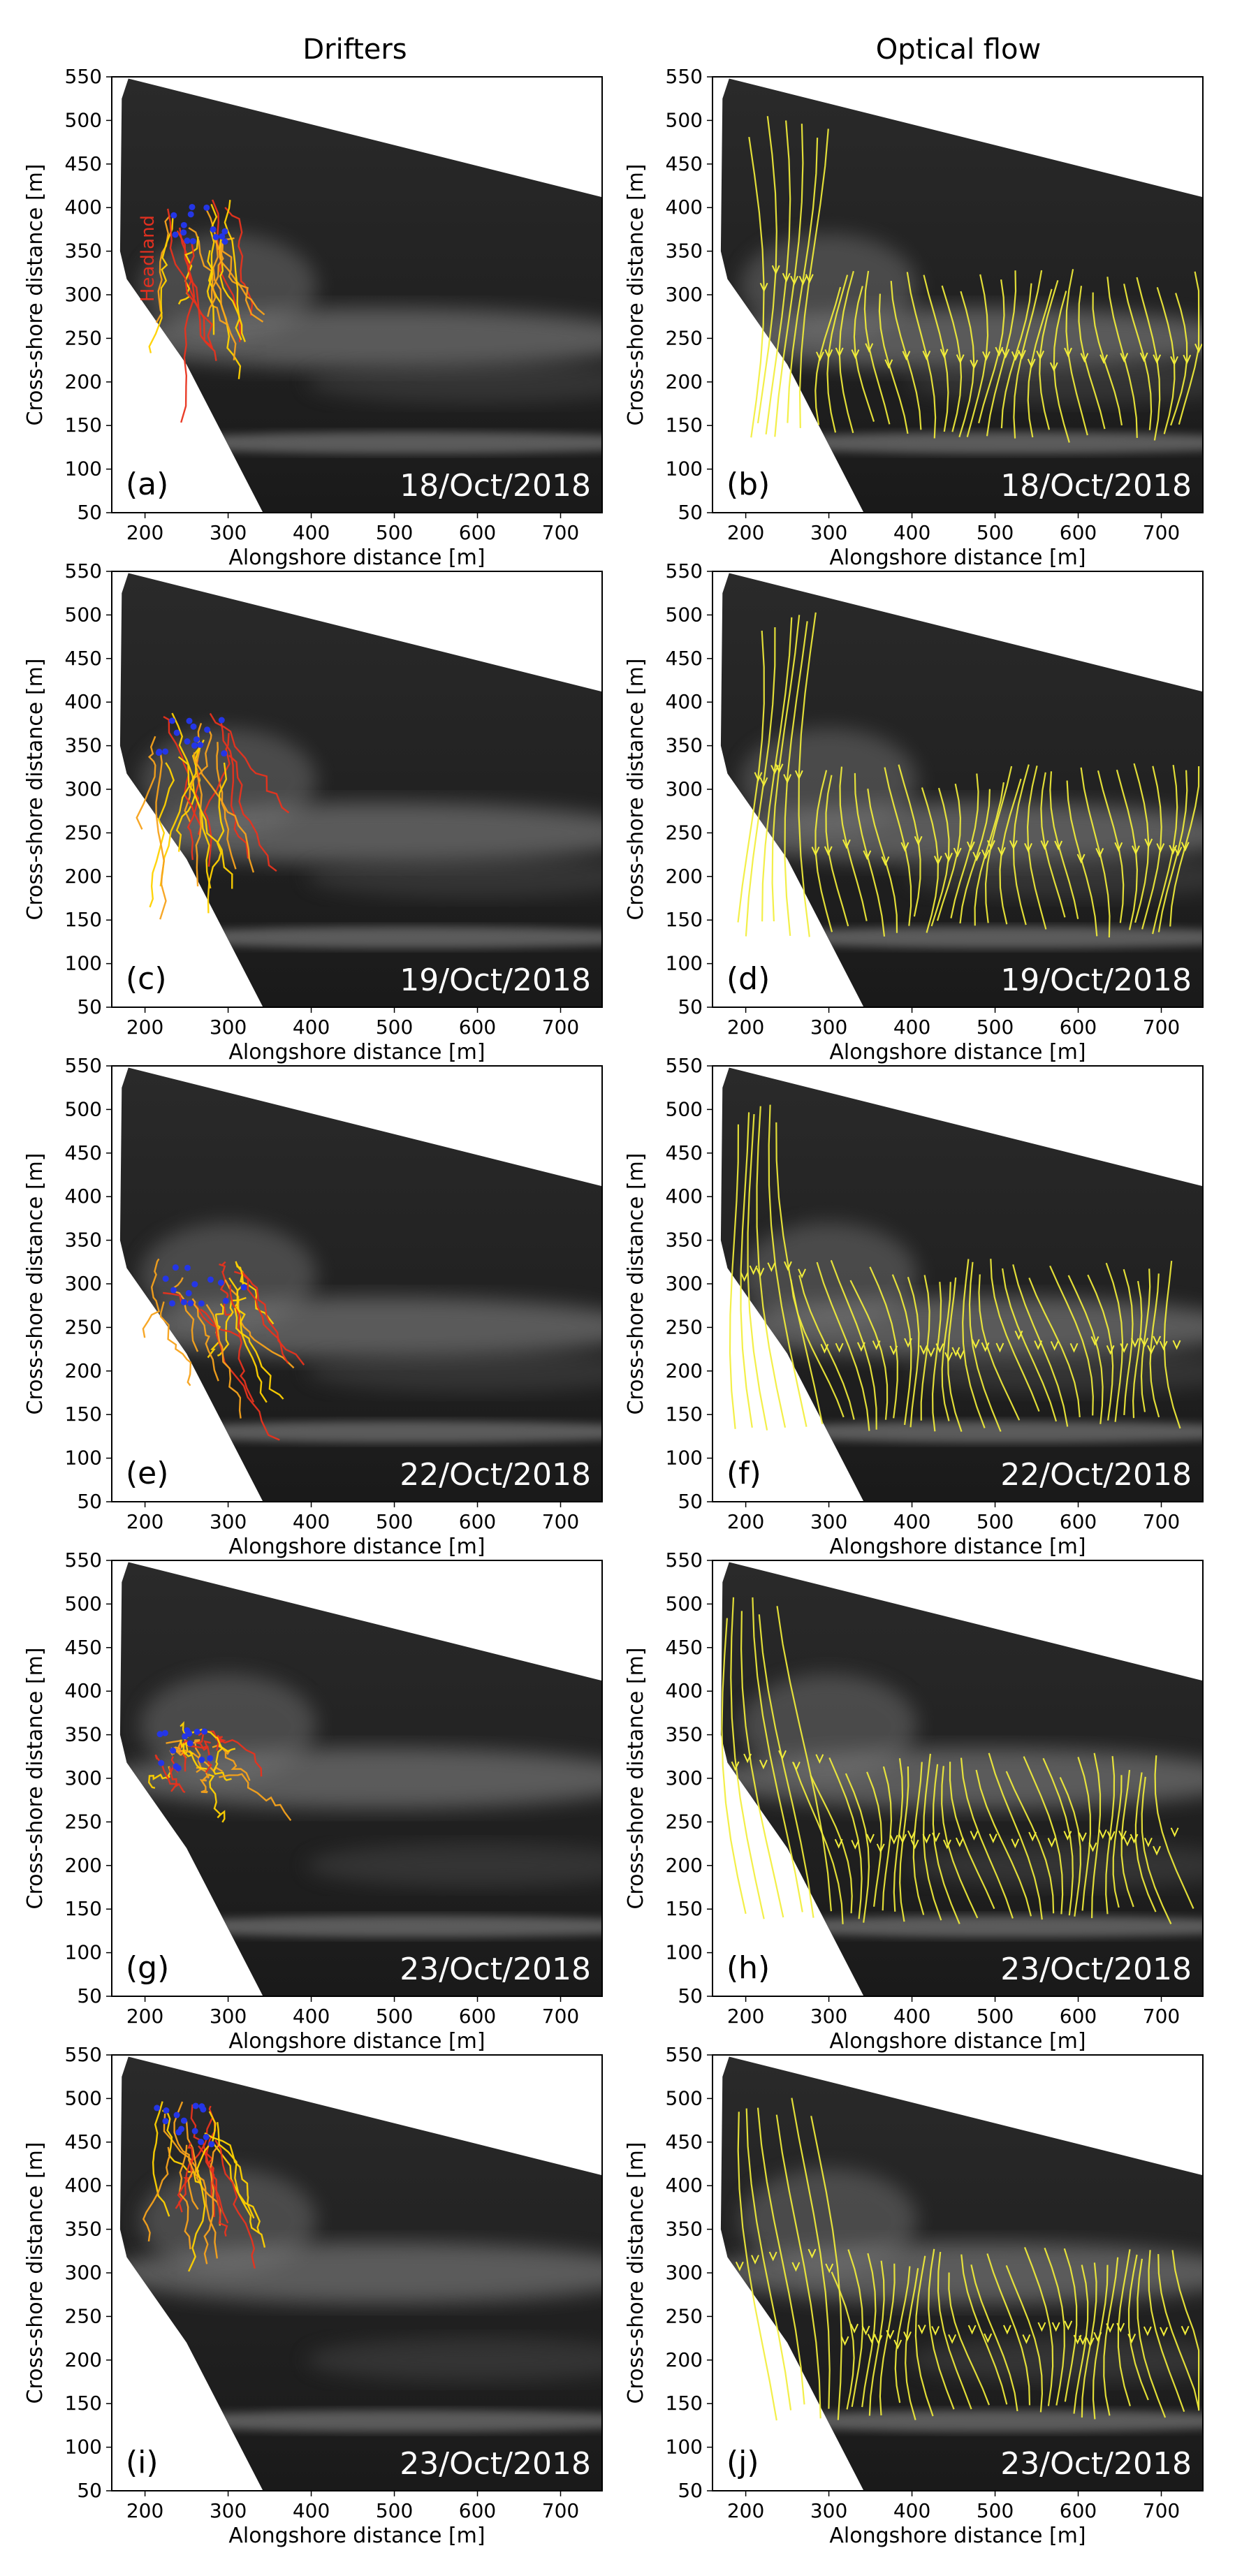 Image resolution: width=1235 pixels, height=2576 pixels. I want to click on panel-letter: (e), so click(147, 1473).